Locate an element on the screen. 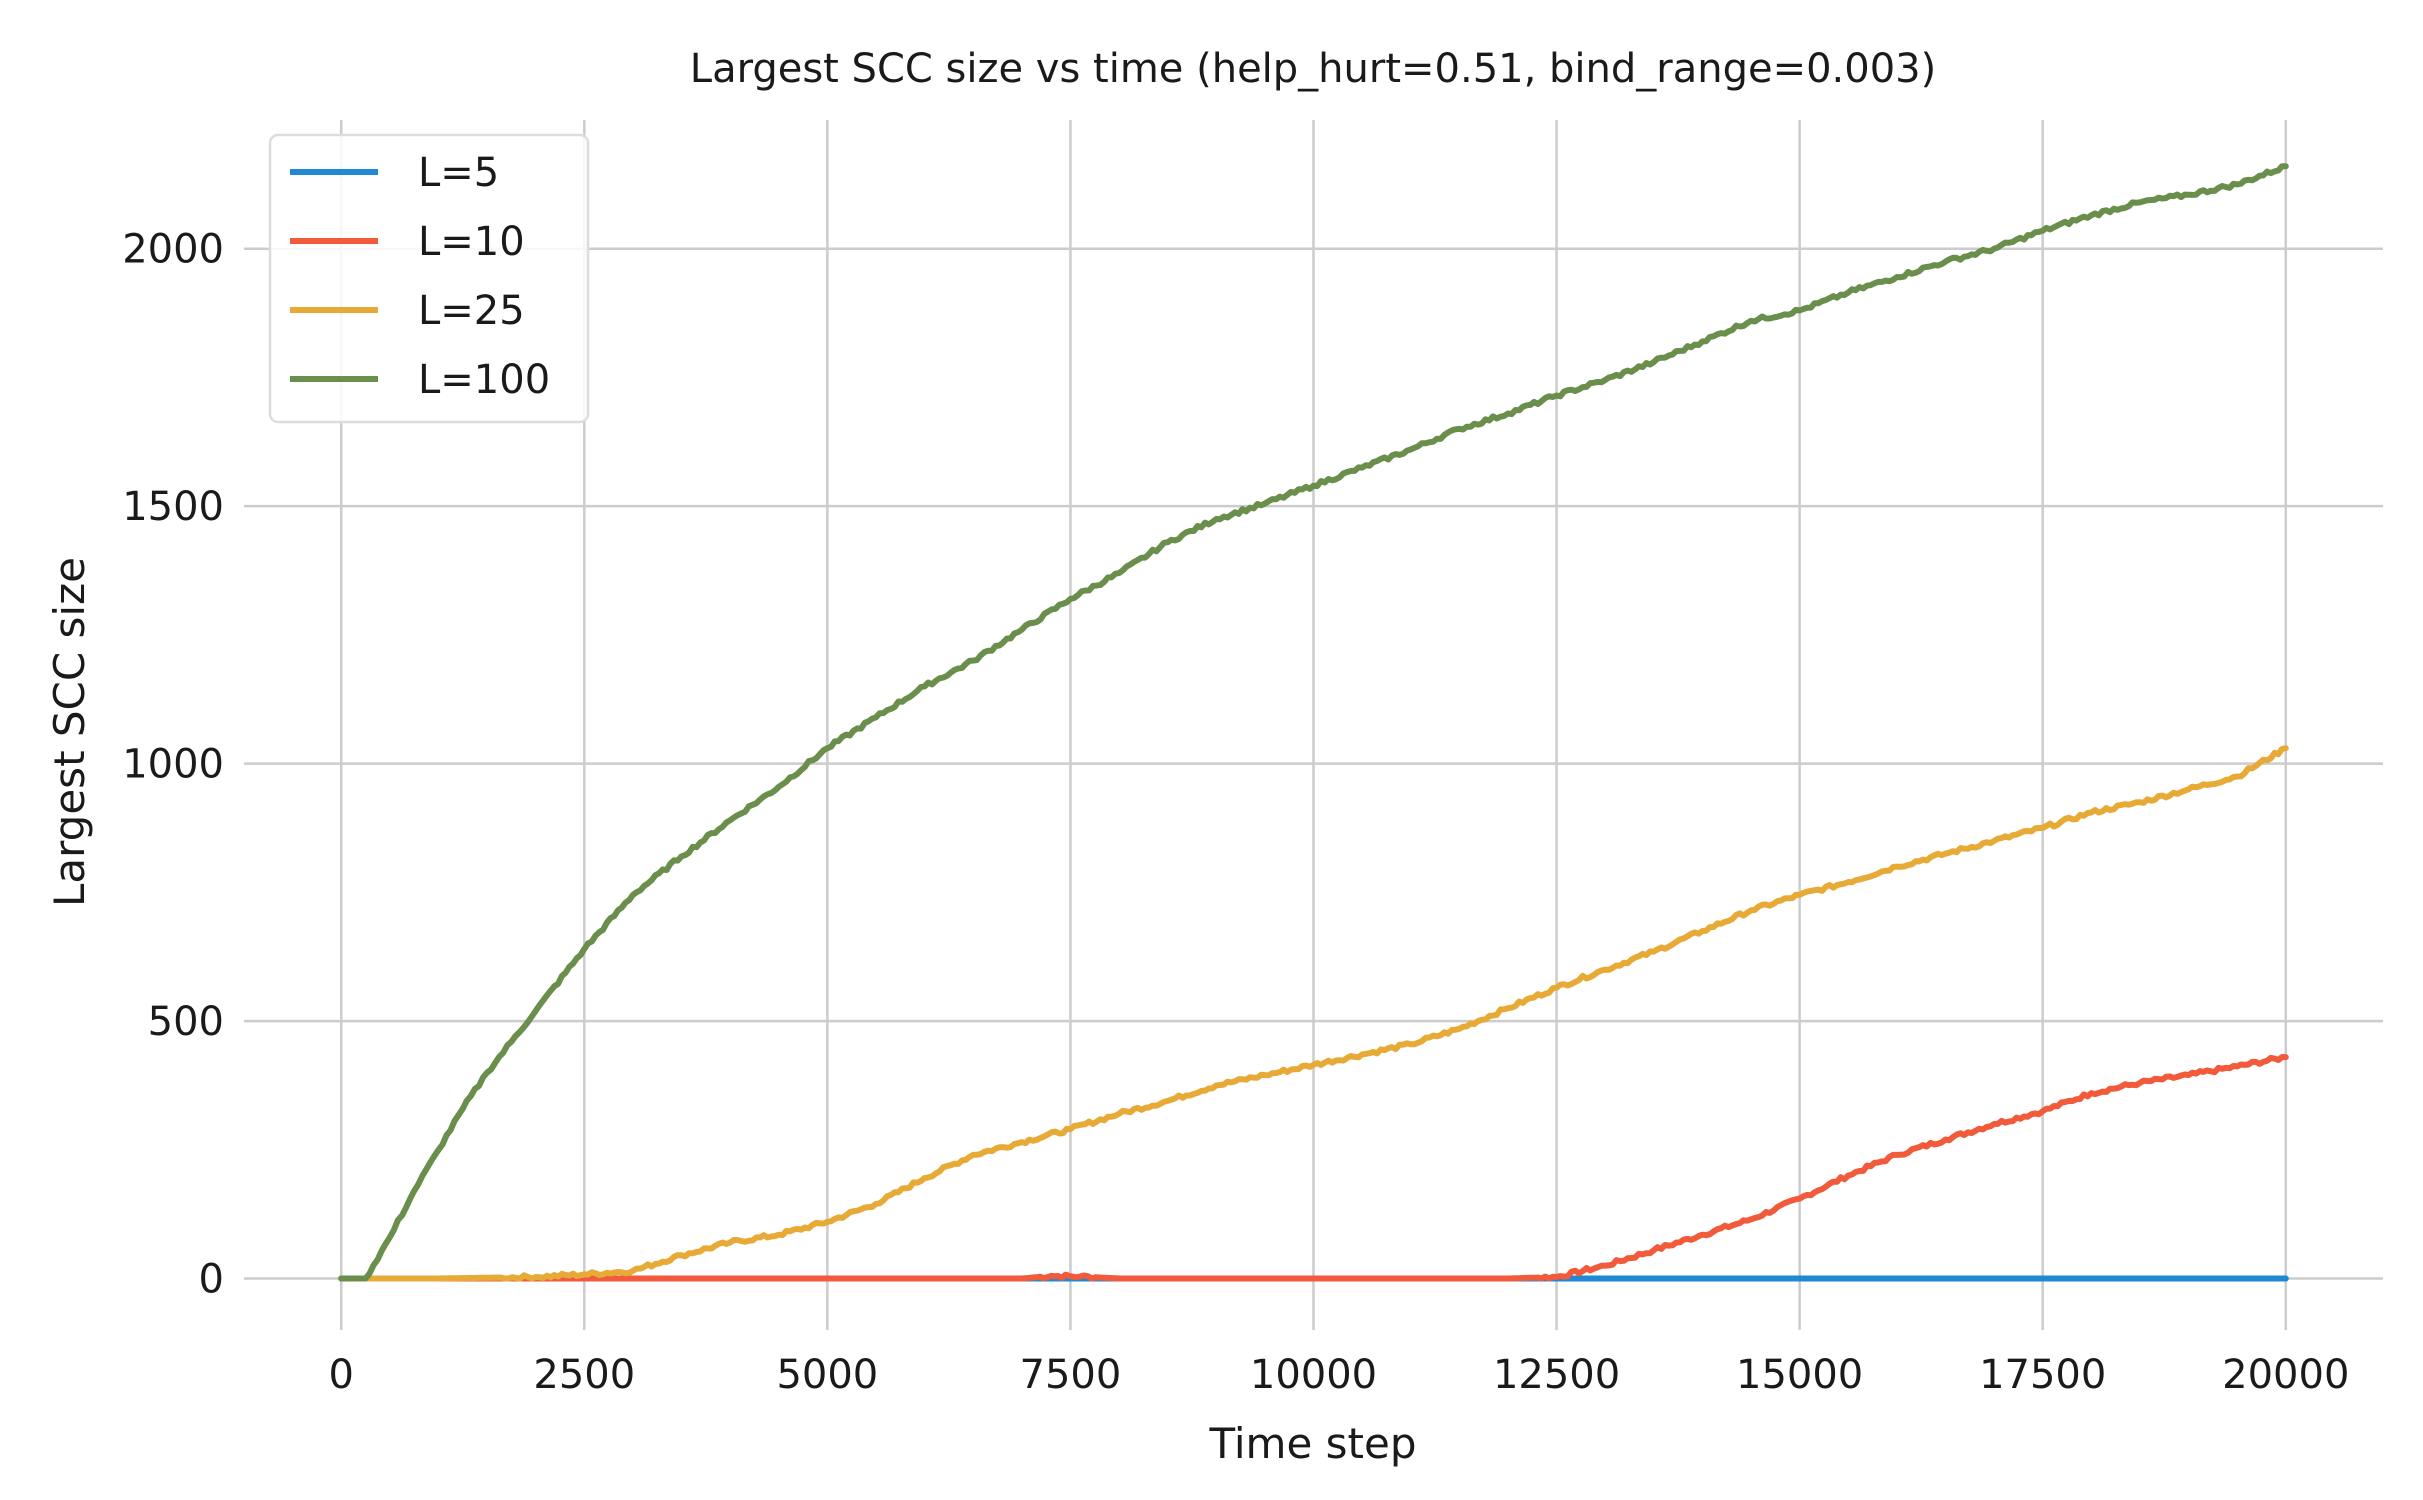  legend-box is located at coordinates (429, 278).